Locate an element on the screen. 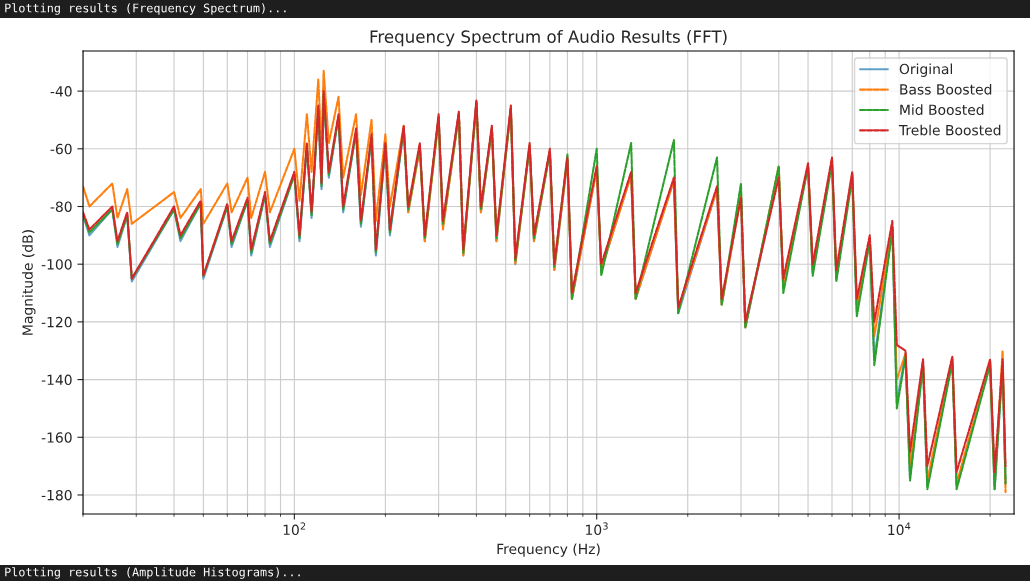  x-tick-label: 10$^{2}$ is located at coordinates (294, 529).